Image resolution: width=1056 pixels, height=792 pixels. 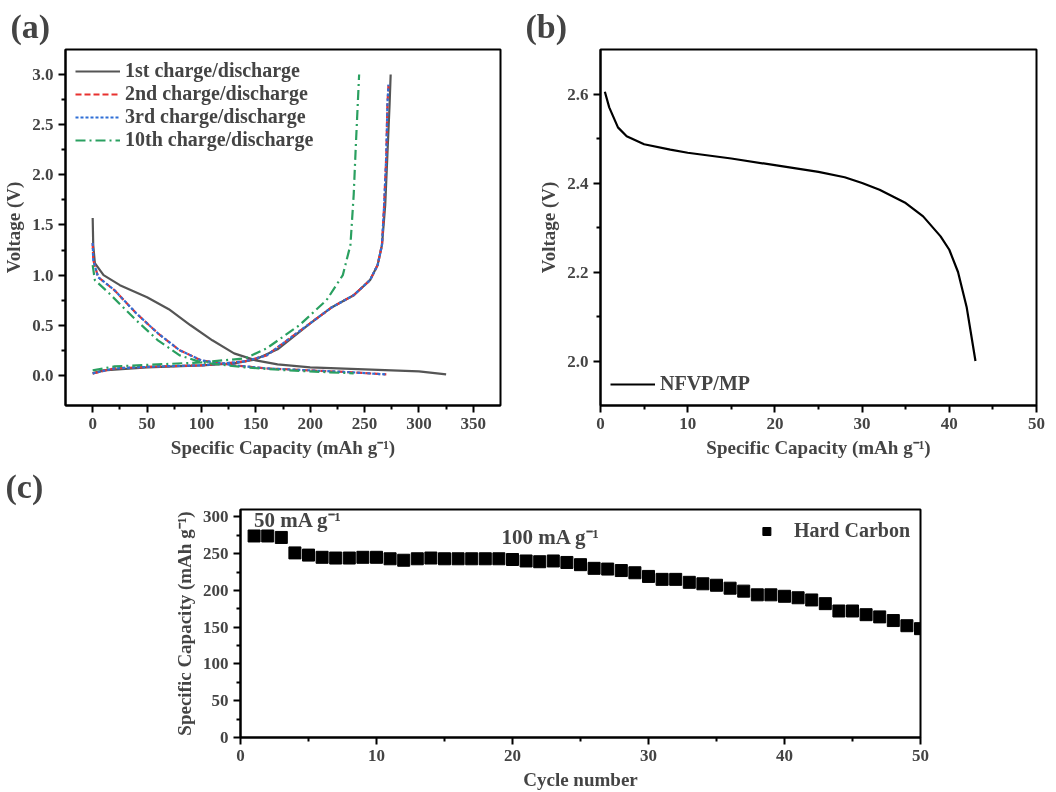 I want to click on x-tick-label: 300, so click(x=419, y=423).